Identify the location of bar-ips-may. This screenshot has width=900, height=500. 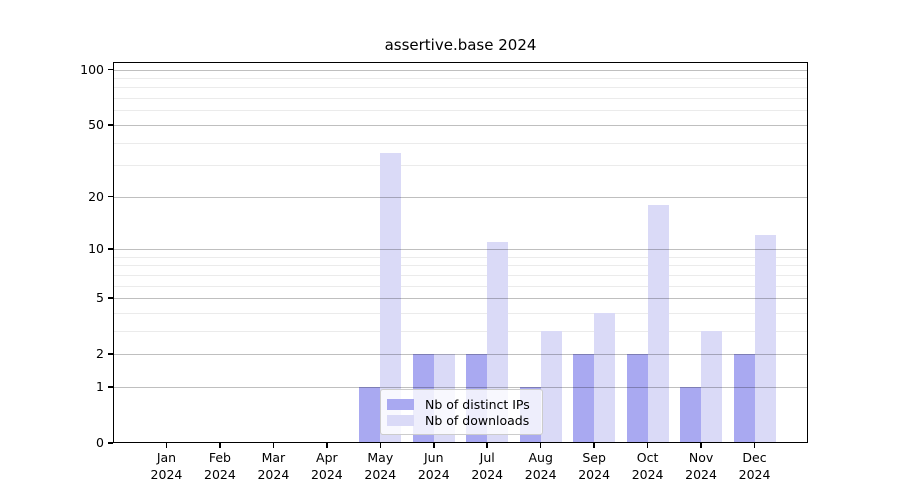
(370, 414).